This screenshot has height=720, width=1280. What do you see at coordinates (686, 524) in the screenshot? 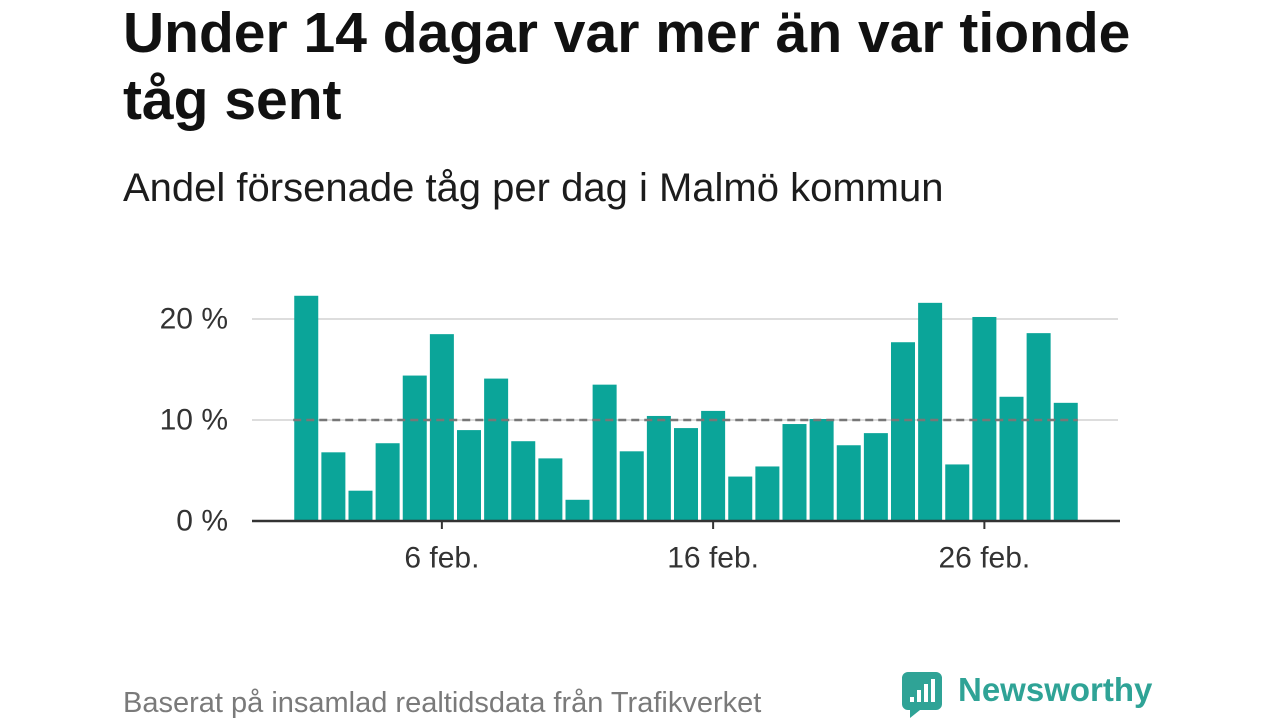
I see `x-axis` at bounding box center [686, 524].